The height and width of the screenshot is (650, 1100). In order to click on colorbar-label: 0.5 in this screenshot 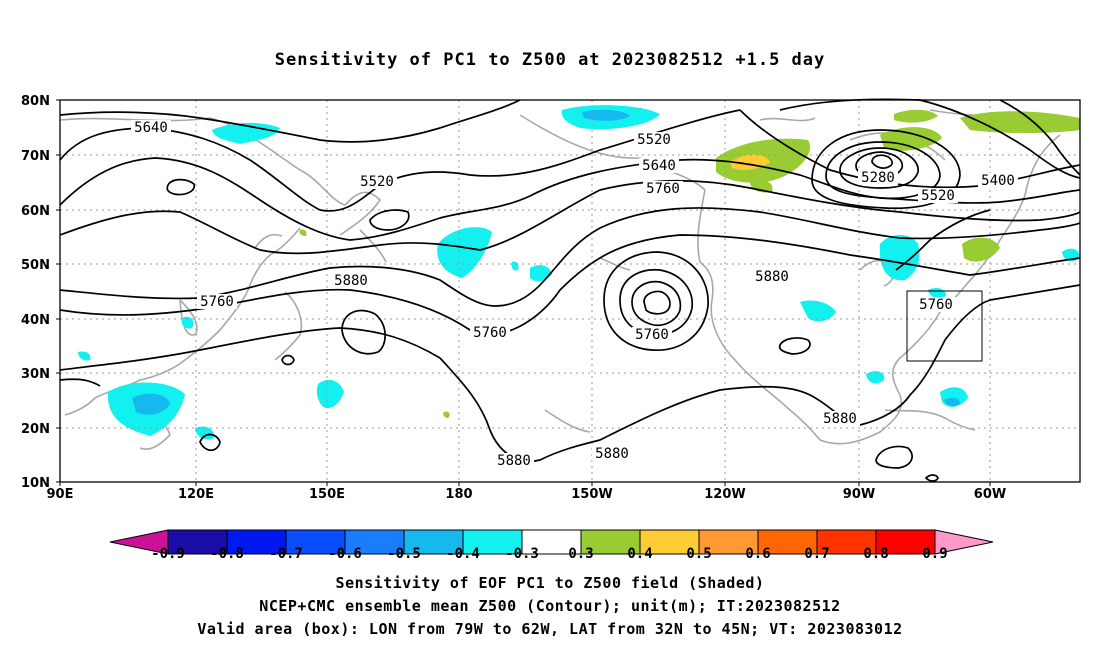, I will do `click(698, 554)`.